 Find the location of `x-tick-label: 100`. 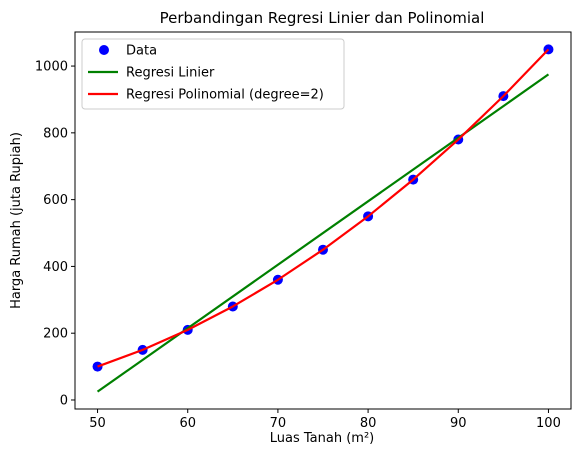

x-tick-label: 100 is located at coordinates (548, 423).